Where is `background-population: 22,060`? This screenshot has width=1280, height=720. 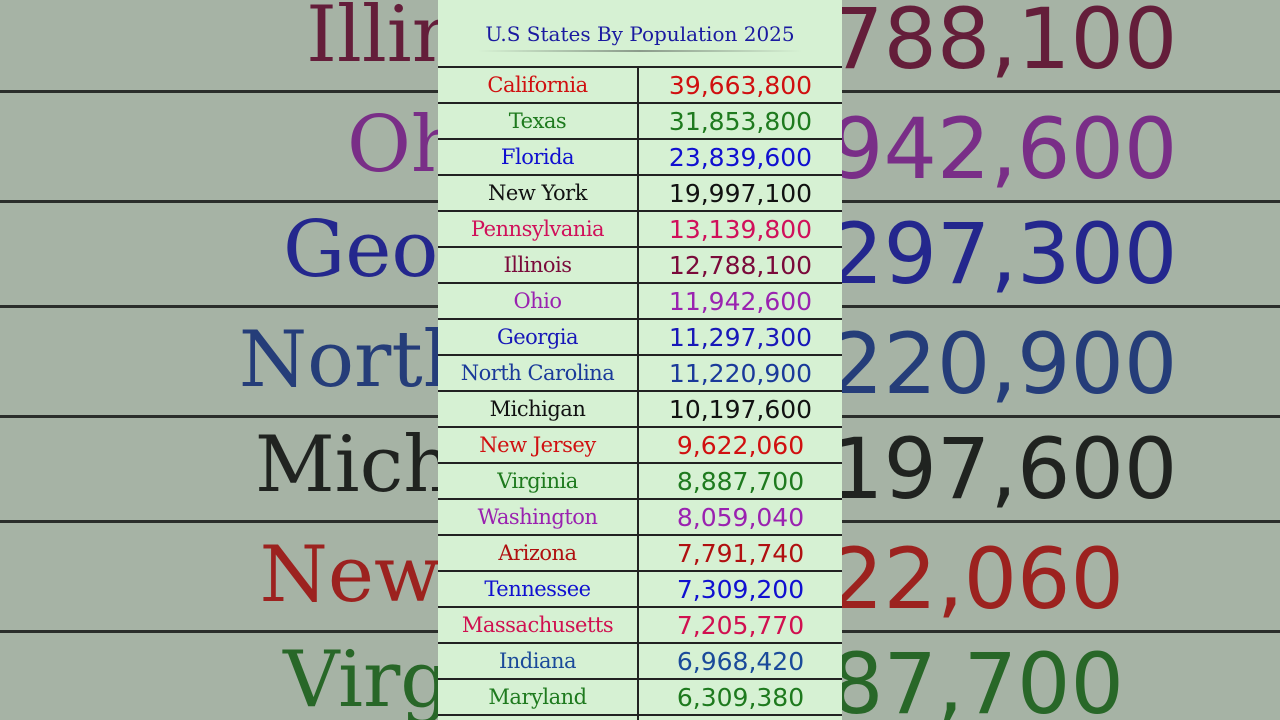
background-population: 22,060 is located at coordinates (977, 579).